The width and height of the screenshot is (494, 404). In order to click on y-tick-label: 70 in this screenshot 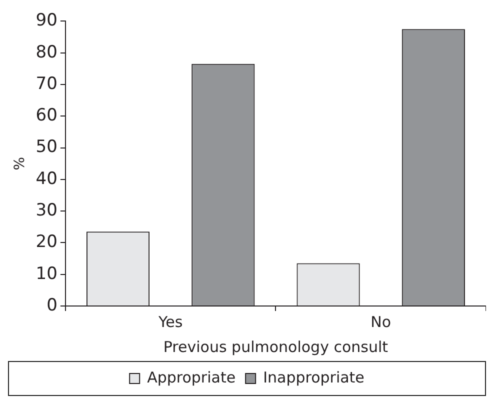, I will do `click(47, 84)`.